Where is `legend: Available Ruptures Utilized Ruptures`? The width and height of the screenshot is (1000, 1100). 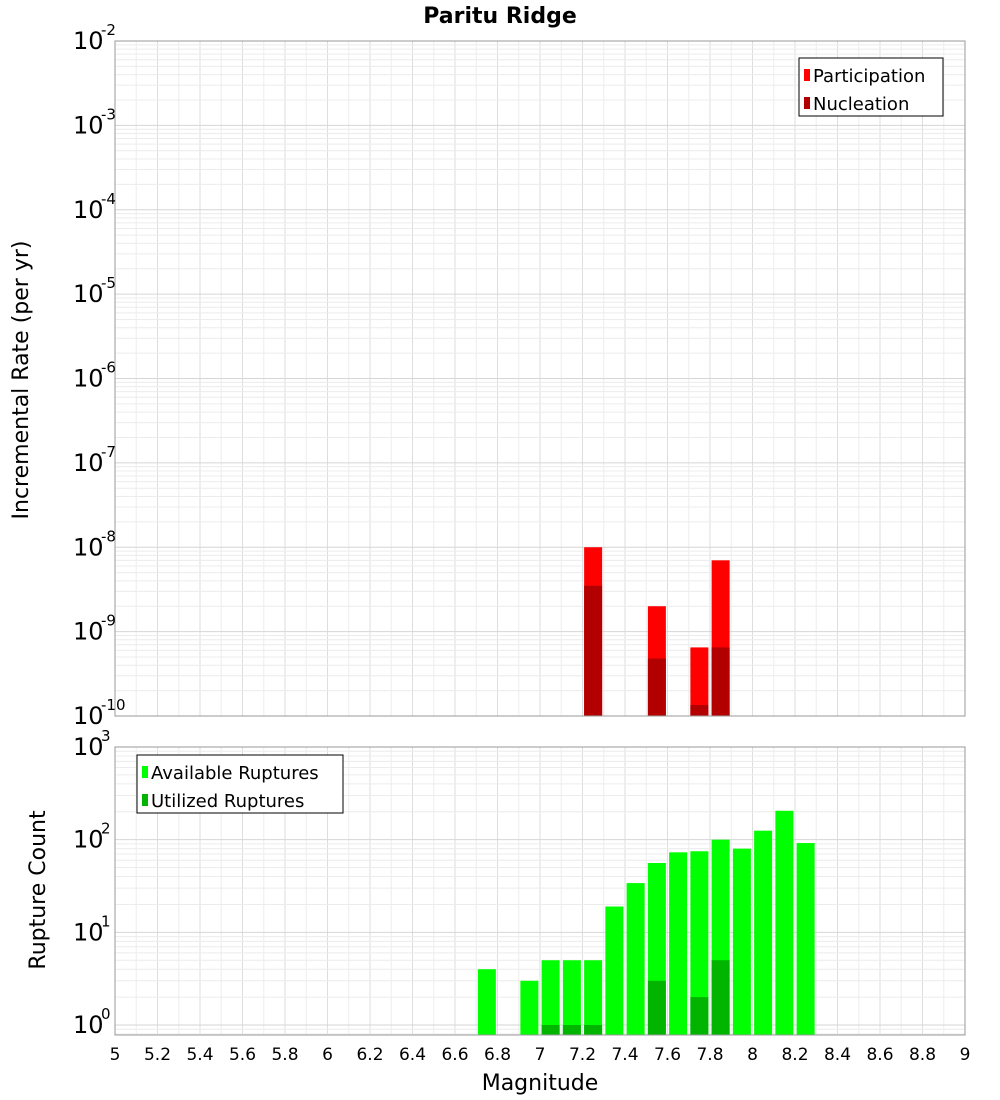
legend: Available Ruptures Utilized Ruptures is located at coordinates (240, 784).